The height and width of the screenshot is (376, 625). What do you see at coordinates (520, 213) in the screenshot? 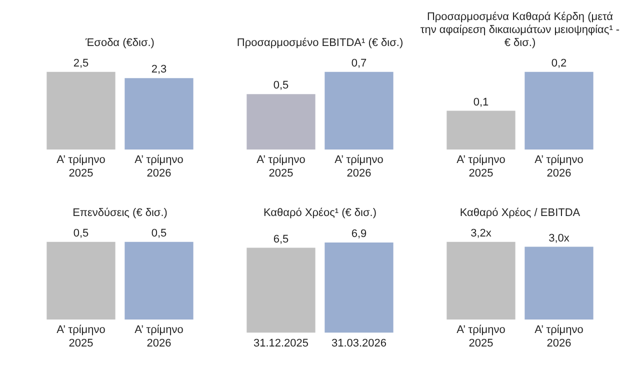
I see `chart-title: Καθαρό Χρέος / EBITDA` at bounding box center [520, 213].